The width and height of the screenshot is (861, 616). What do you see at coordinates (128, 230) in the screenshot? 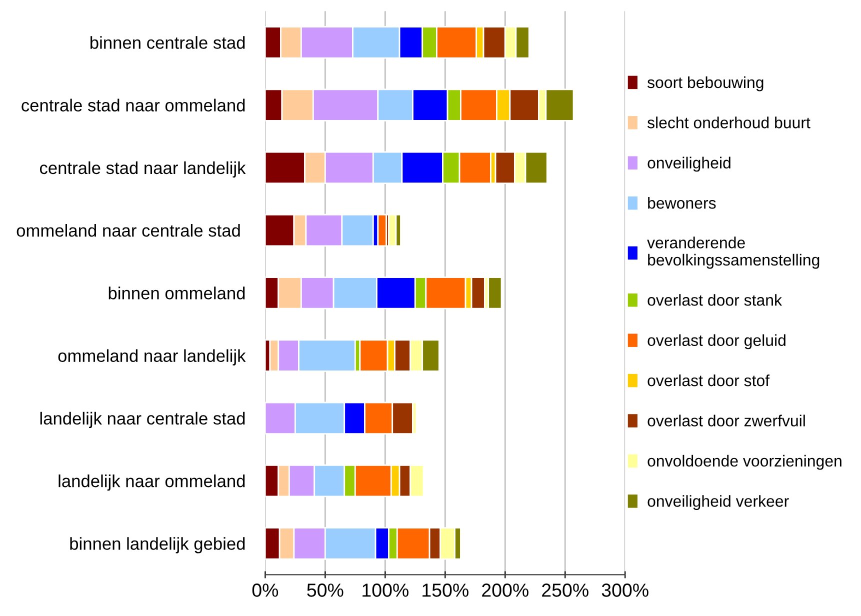
I see `y-tick-label: ommeland naar centrale stad` at bounding box center [128, 230].